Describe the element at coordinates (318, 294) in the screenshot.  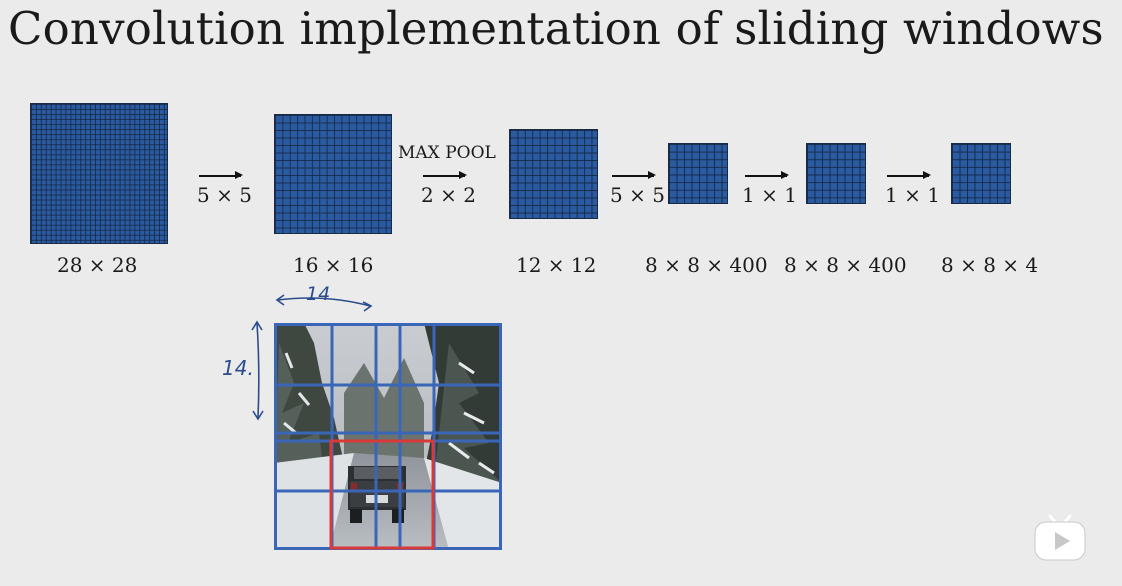
I see `width-annotation: 14` at that location.